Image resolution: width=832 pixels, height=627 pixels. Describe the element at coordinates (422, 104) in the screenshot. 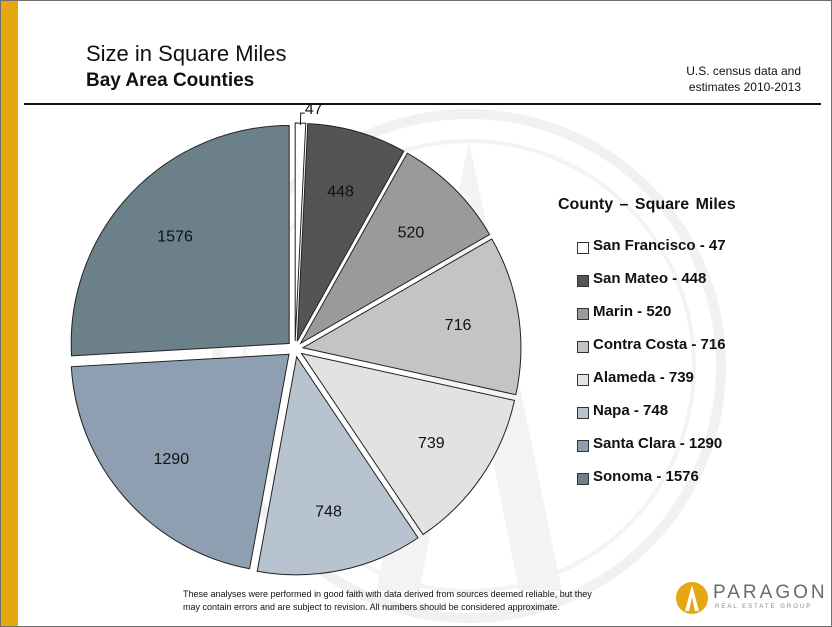

I see `header-divider` at that location.